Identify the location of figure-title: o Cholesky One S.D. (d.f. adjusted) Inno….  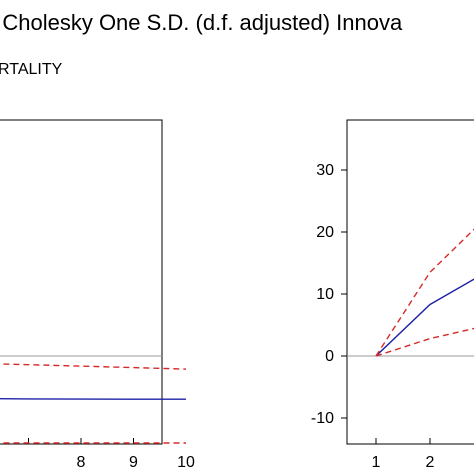
(201, 22).